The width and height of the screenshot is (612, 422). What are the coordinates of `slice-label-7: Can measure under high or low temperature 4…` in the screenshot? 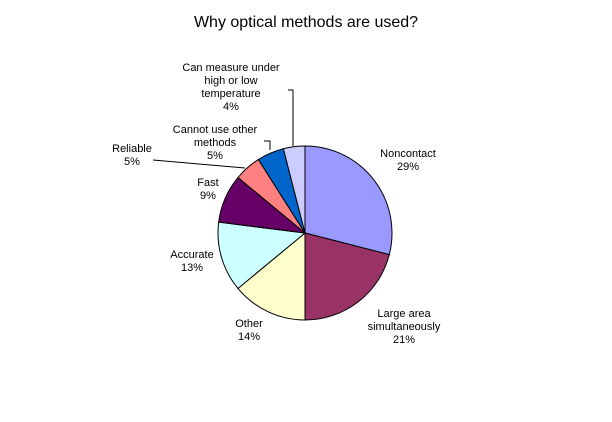 It's located at (231, 87).